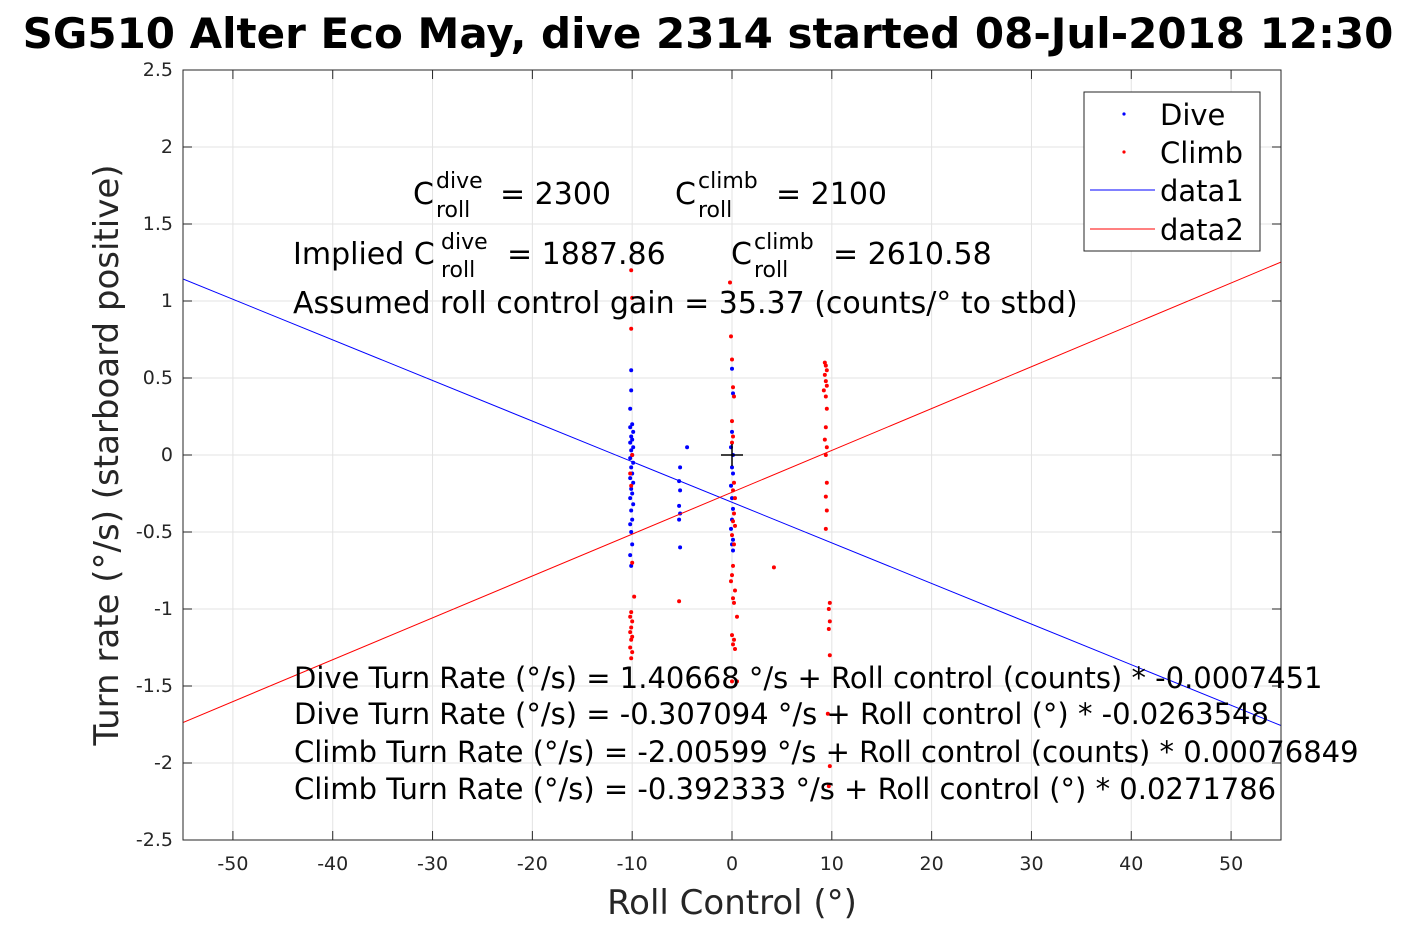 The height and width of the screenshot is (945, 1417). Describe the element at coordinates (715, 210) in the screenshot. I see `c-climb-sub: roll` at that location.